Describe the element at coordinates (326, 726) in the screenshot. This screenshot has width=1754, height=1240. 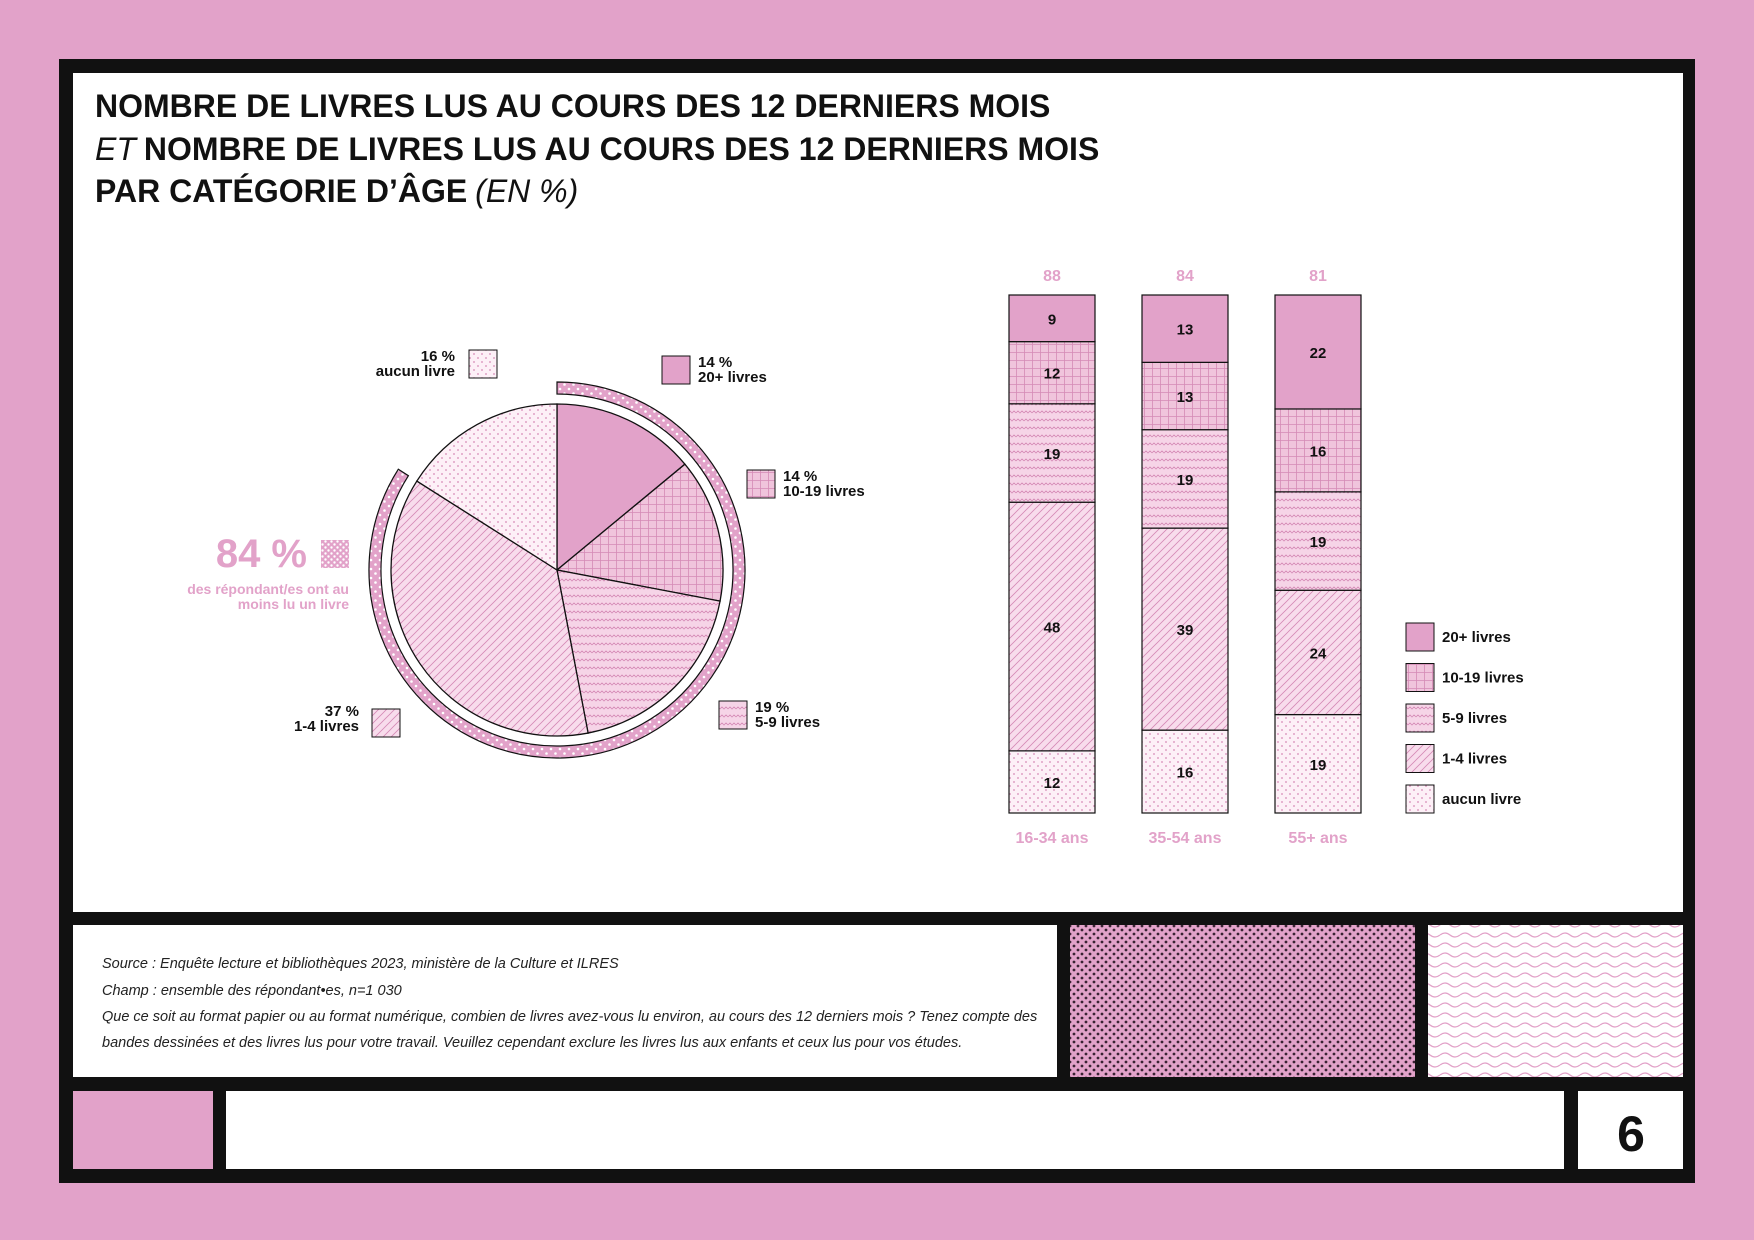
I see `pie-category-label: 1-4 livres` at that location.